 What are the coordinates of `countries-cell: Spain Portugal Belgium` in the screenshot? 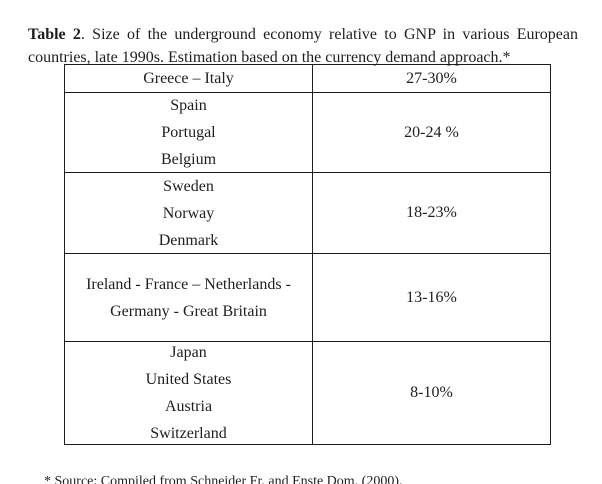 It's located at (189, 132).